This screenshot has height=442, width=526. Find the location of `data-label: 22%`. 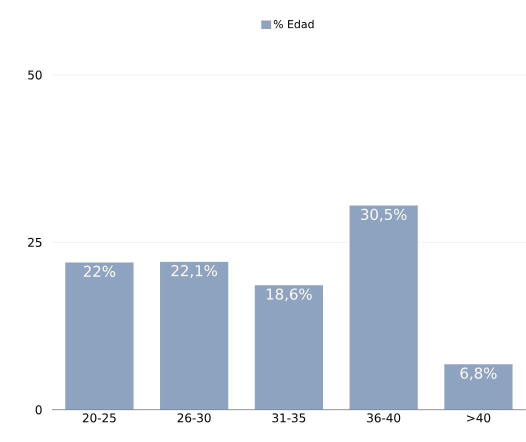

data-label: 22% is located at coordinates (100, 272).